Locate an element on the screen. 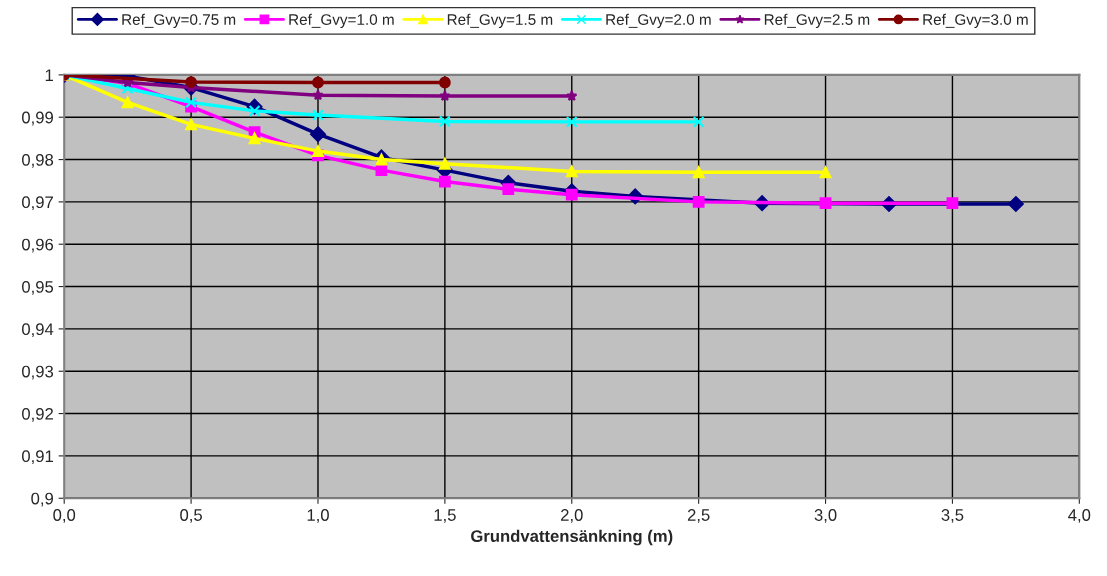 This screenshot has height=576, width=1107. legend-label: Ref_Gvy=1.0 m is located at coordinates (341, 20).